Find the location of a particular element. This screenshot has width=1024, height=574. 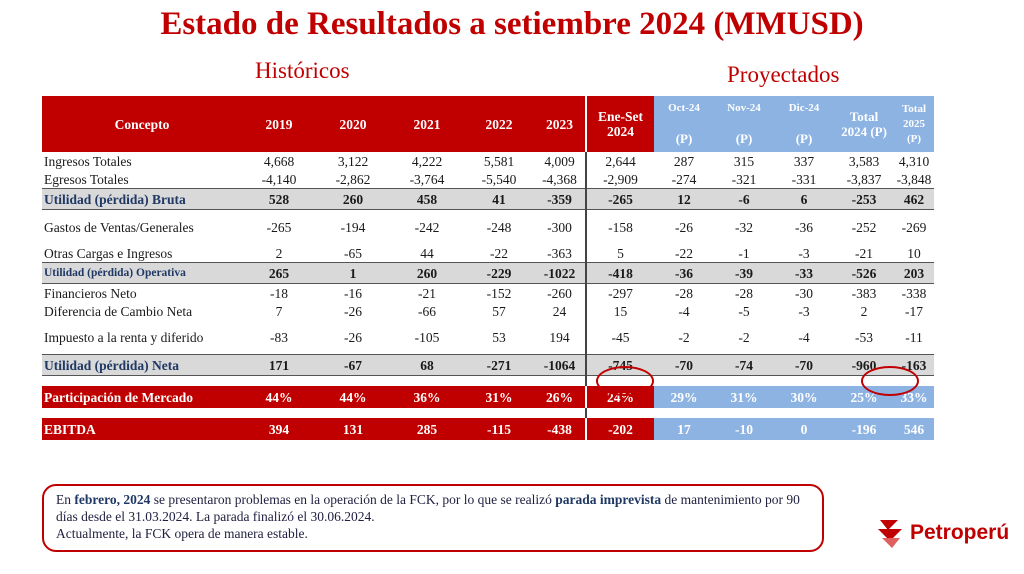

header-eneset-l1: Ene-Set is located at coordinates (620, 116).